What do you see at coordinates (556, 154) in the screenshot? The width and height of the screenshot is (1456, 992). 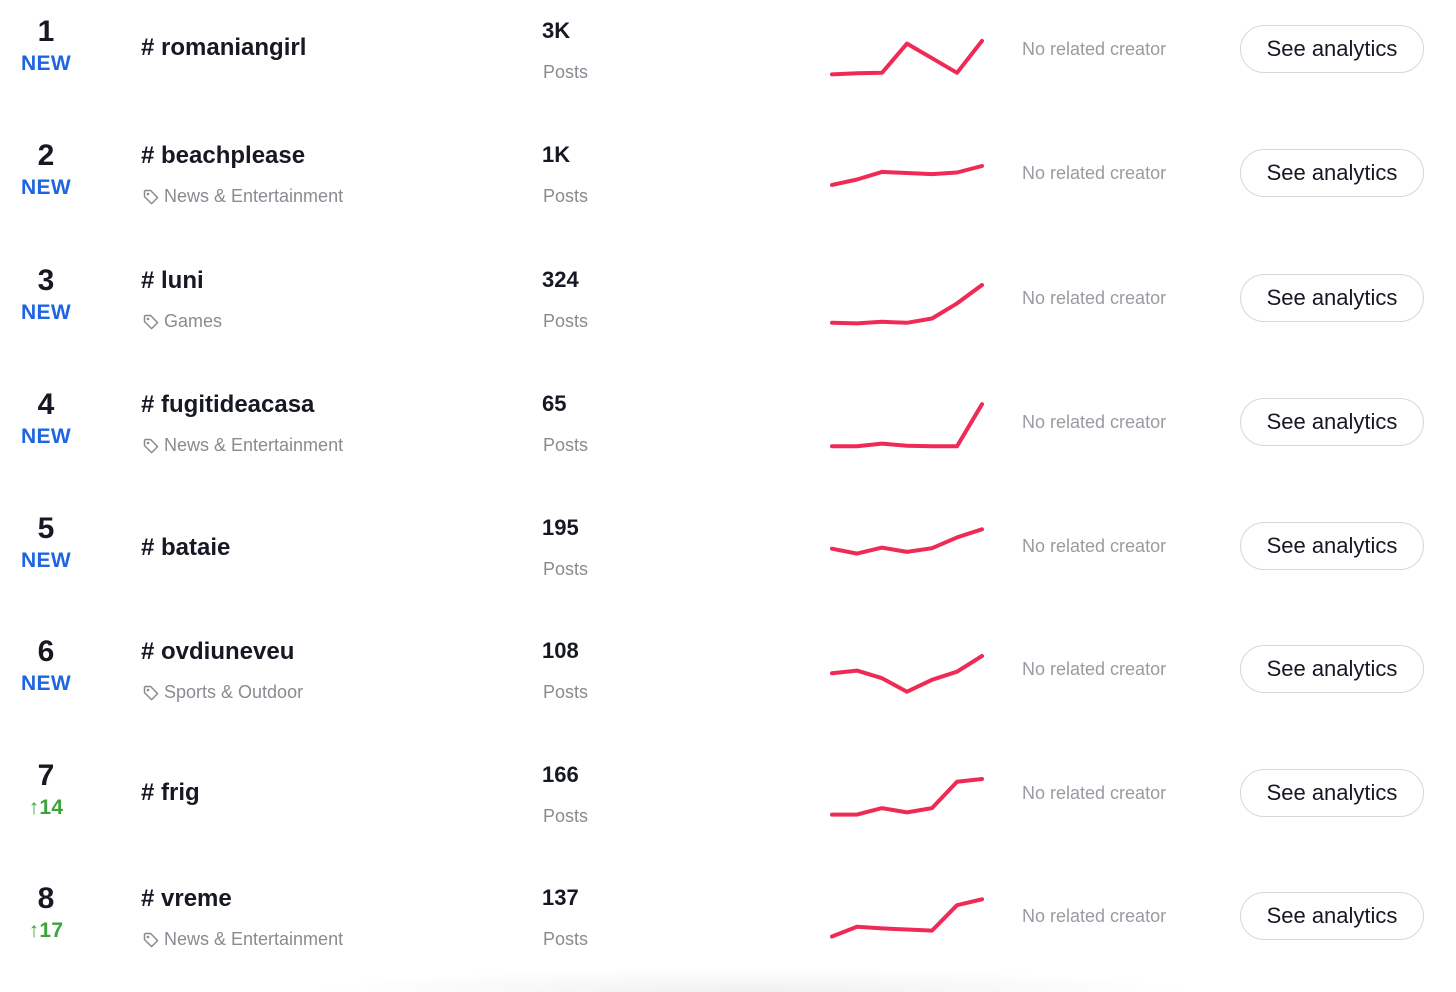 I see `posts-count: 1K` at bounding box center [556, 154].